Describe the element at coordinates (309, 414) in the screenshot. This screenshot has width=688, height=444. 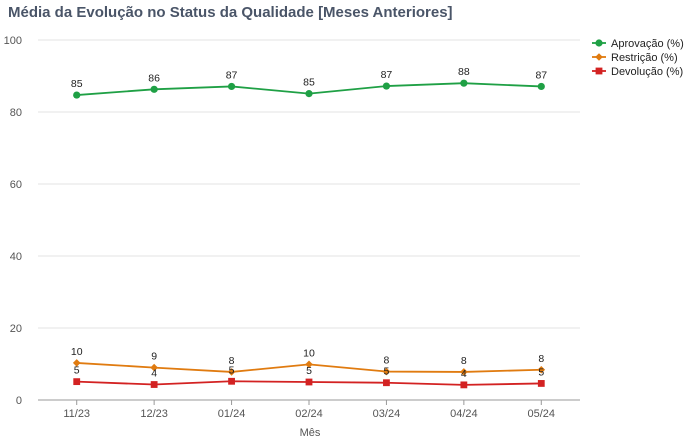
I see `x-tick-label: 02/24` at that location.